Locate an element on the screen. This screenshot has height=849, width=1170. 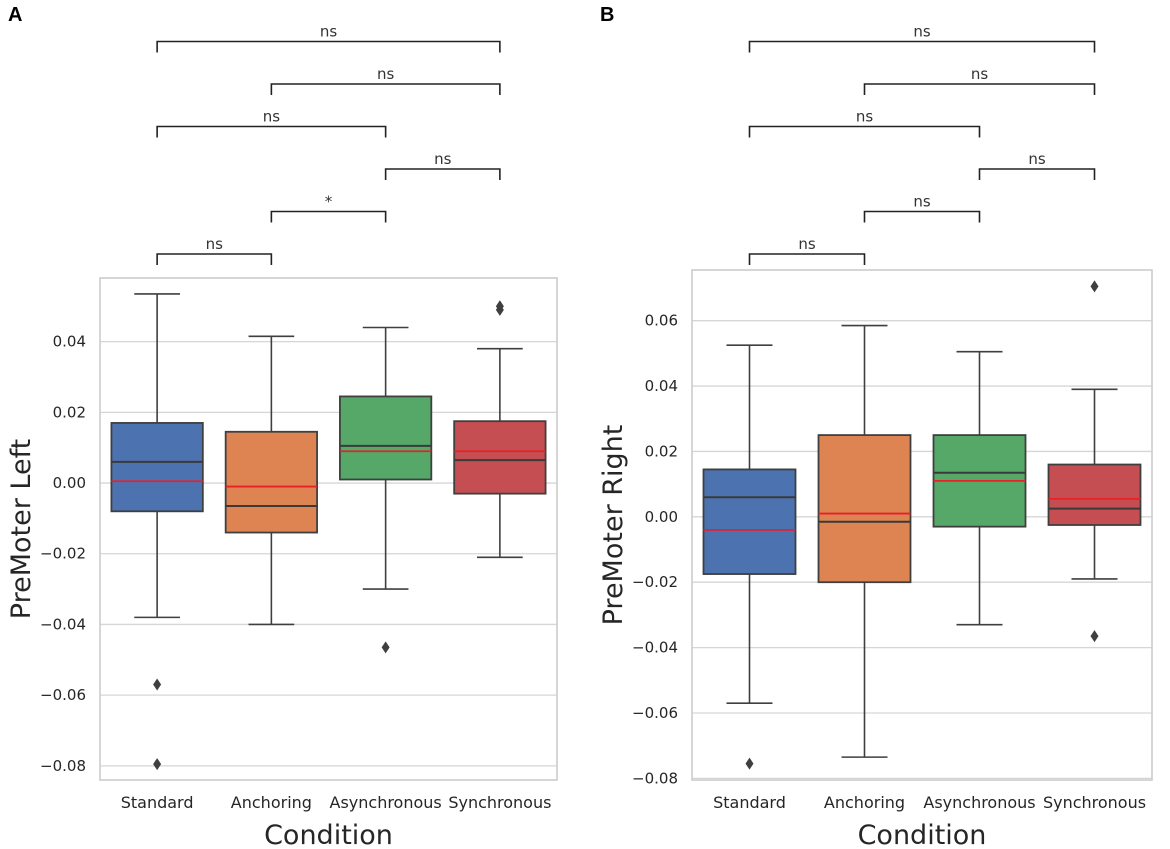
outlier-point-synchronous-a is located at coordinates (499, 306).